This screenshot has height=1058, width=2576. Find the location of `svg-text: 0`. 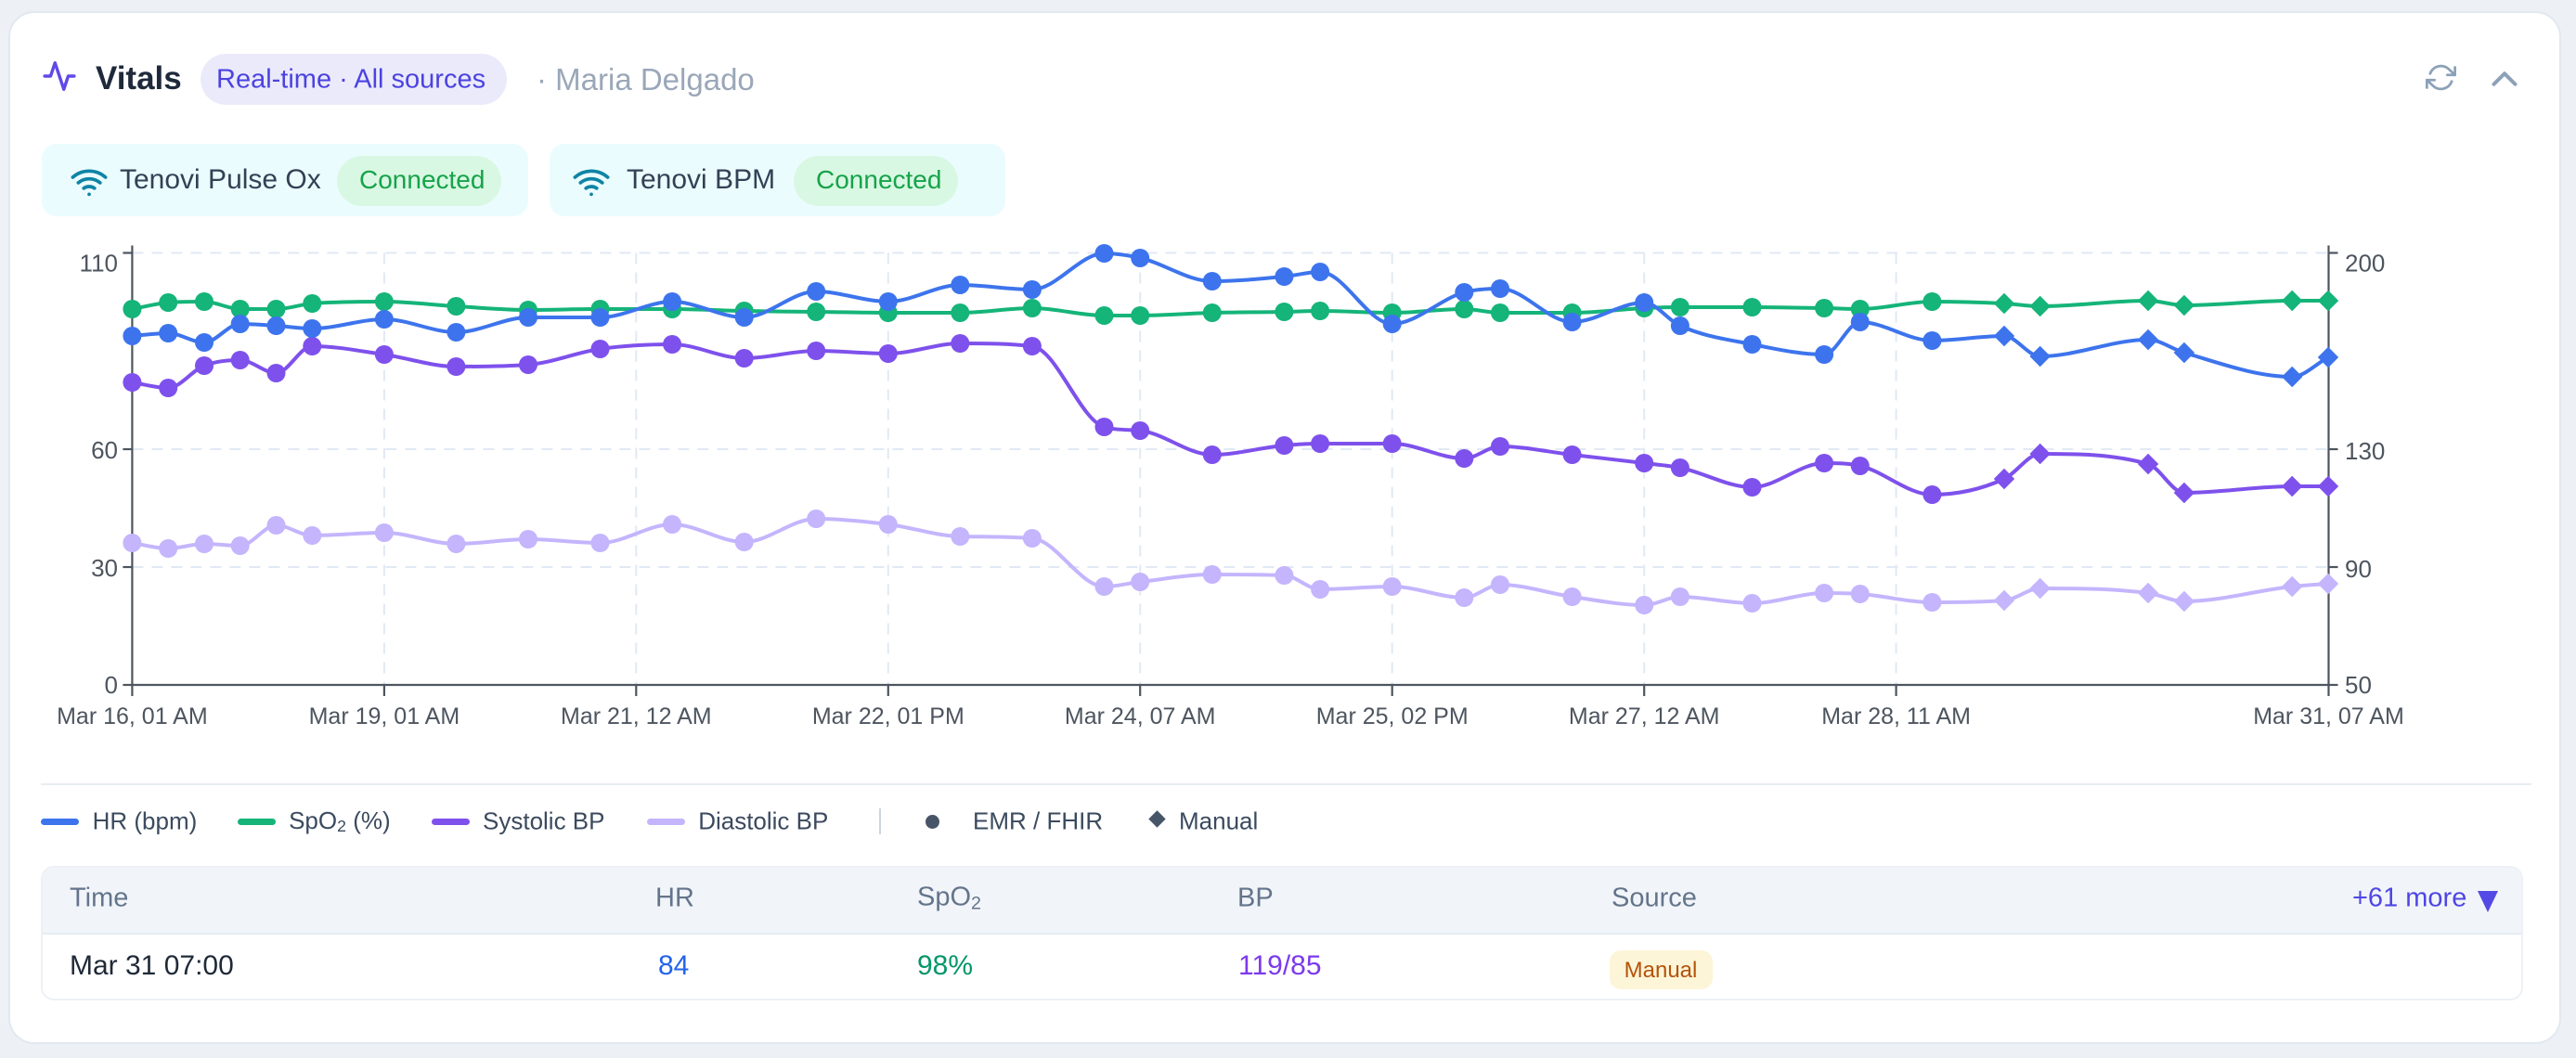

svg-text: 0 is located at coordinates (111, 685).